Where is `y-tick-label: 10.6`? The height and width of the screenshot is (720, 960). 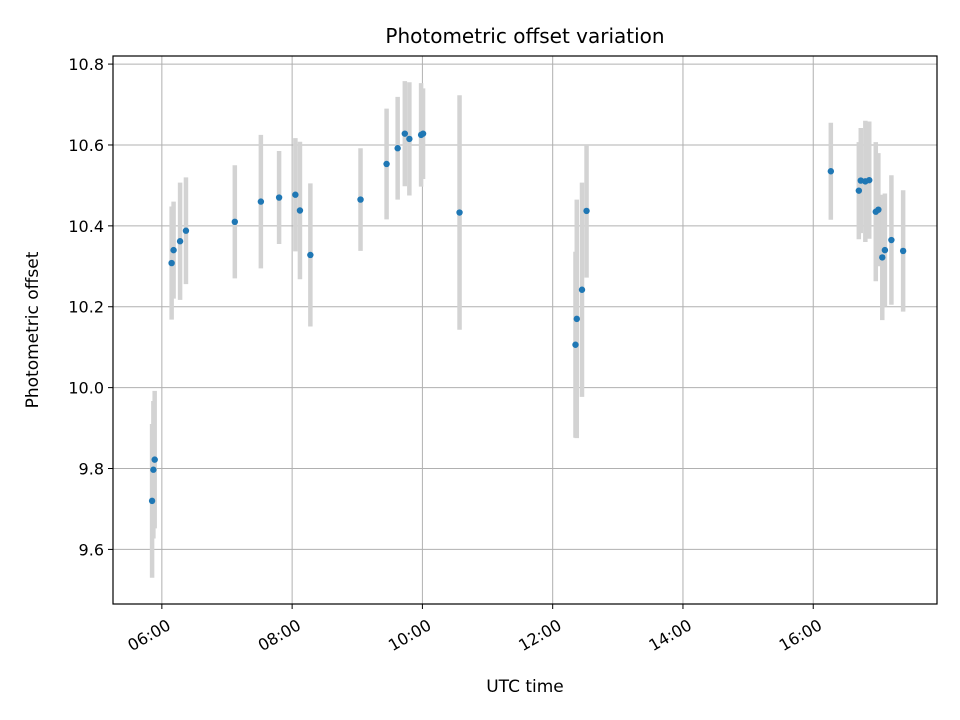 y-tick-label: 10.6 is located at coordinates (86, 145).